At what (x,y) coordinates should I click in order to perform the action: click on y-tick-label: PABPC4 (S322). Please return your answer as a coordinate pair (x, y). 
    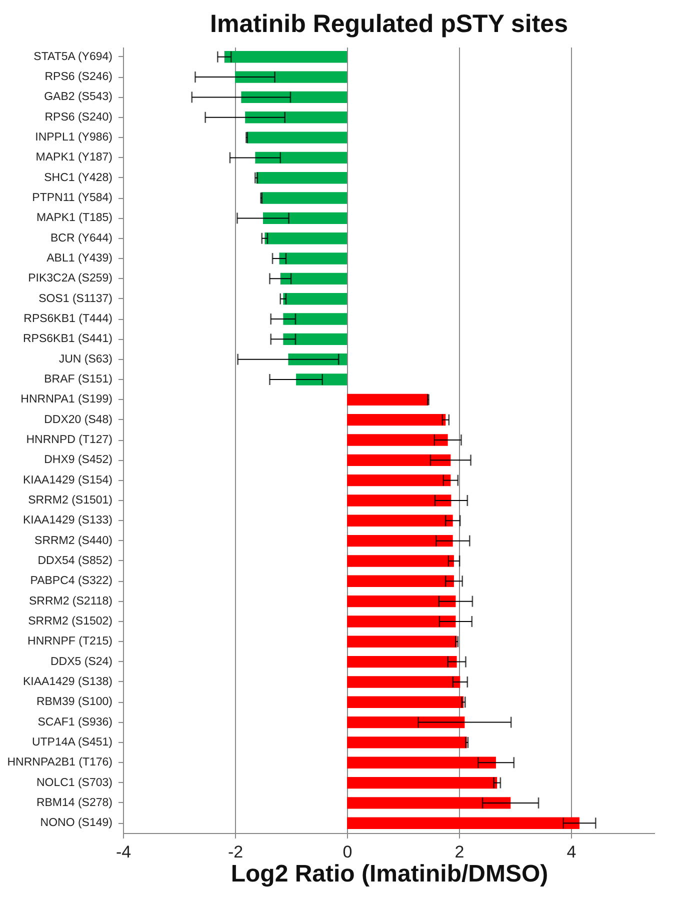
    Looking at the image, I should click on (71, 581).